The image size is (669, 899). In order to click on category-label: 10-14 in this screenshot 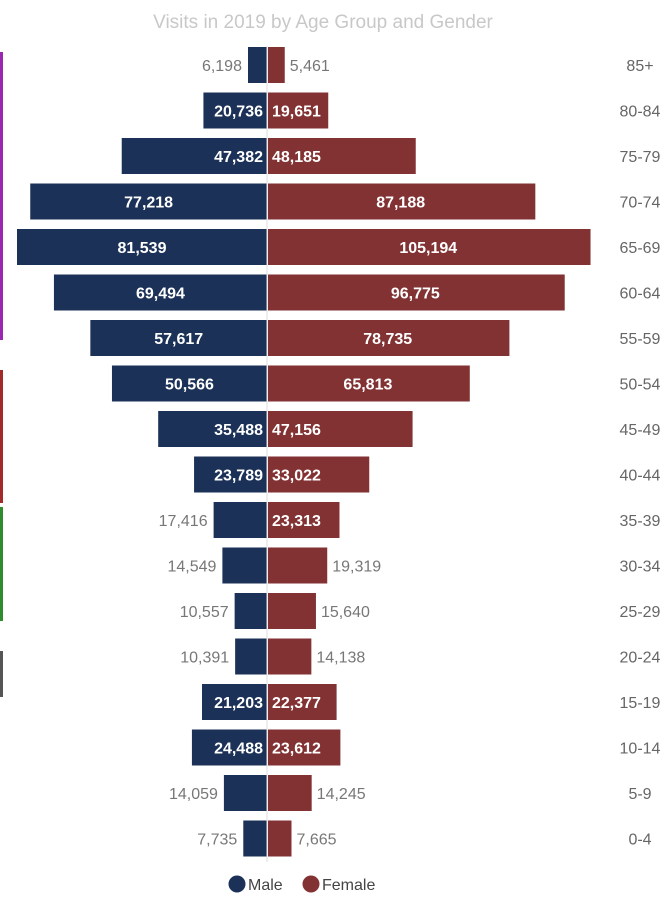, I will do `click(640, 749)`.